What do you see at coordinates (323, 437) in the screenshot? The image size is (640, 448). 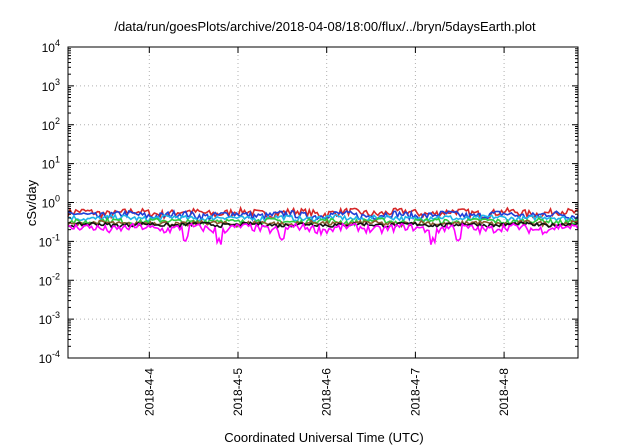 I see `x-axis-label: Coordinated Universal Time (UTC)` at bounding box center [323, 437].